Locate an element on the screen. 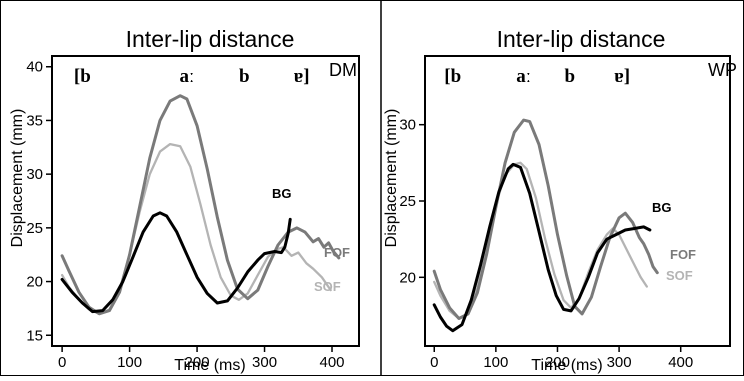 The height and width of the screenshot is (381, 744). y-tick-label: 40 is located at coordinates (34, 67).